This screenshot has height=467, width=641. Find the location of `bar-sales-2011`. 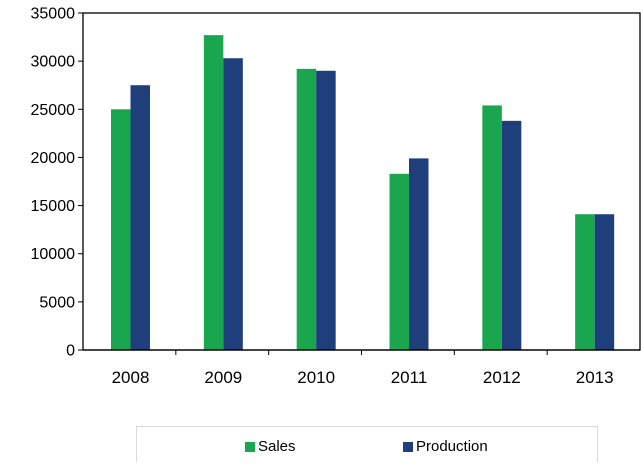

bar-sales-2011 is located at coordinates (399, 261).